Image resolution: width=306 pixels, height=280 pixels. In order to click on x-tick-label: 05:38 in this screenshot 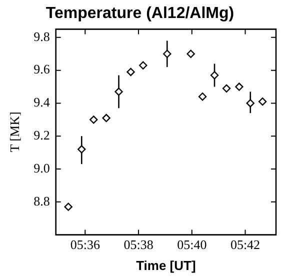, I will do `click(139, 244)`.